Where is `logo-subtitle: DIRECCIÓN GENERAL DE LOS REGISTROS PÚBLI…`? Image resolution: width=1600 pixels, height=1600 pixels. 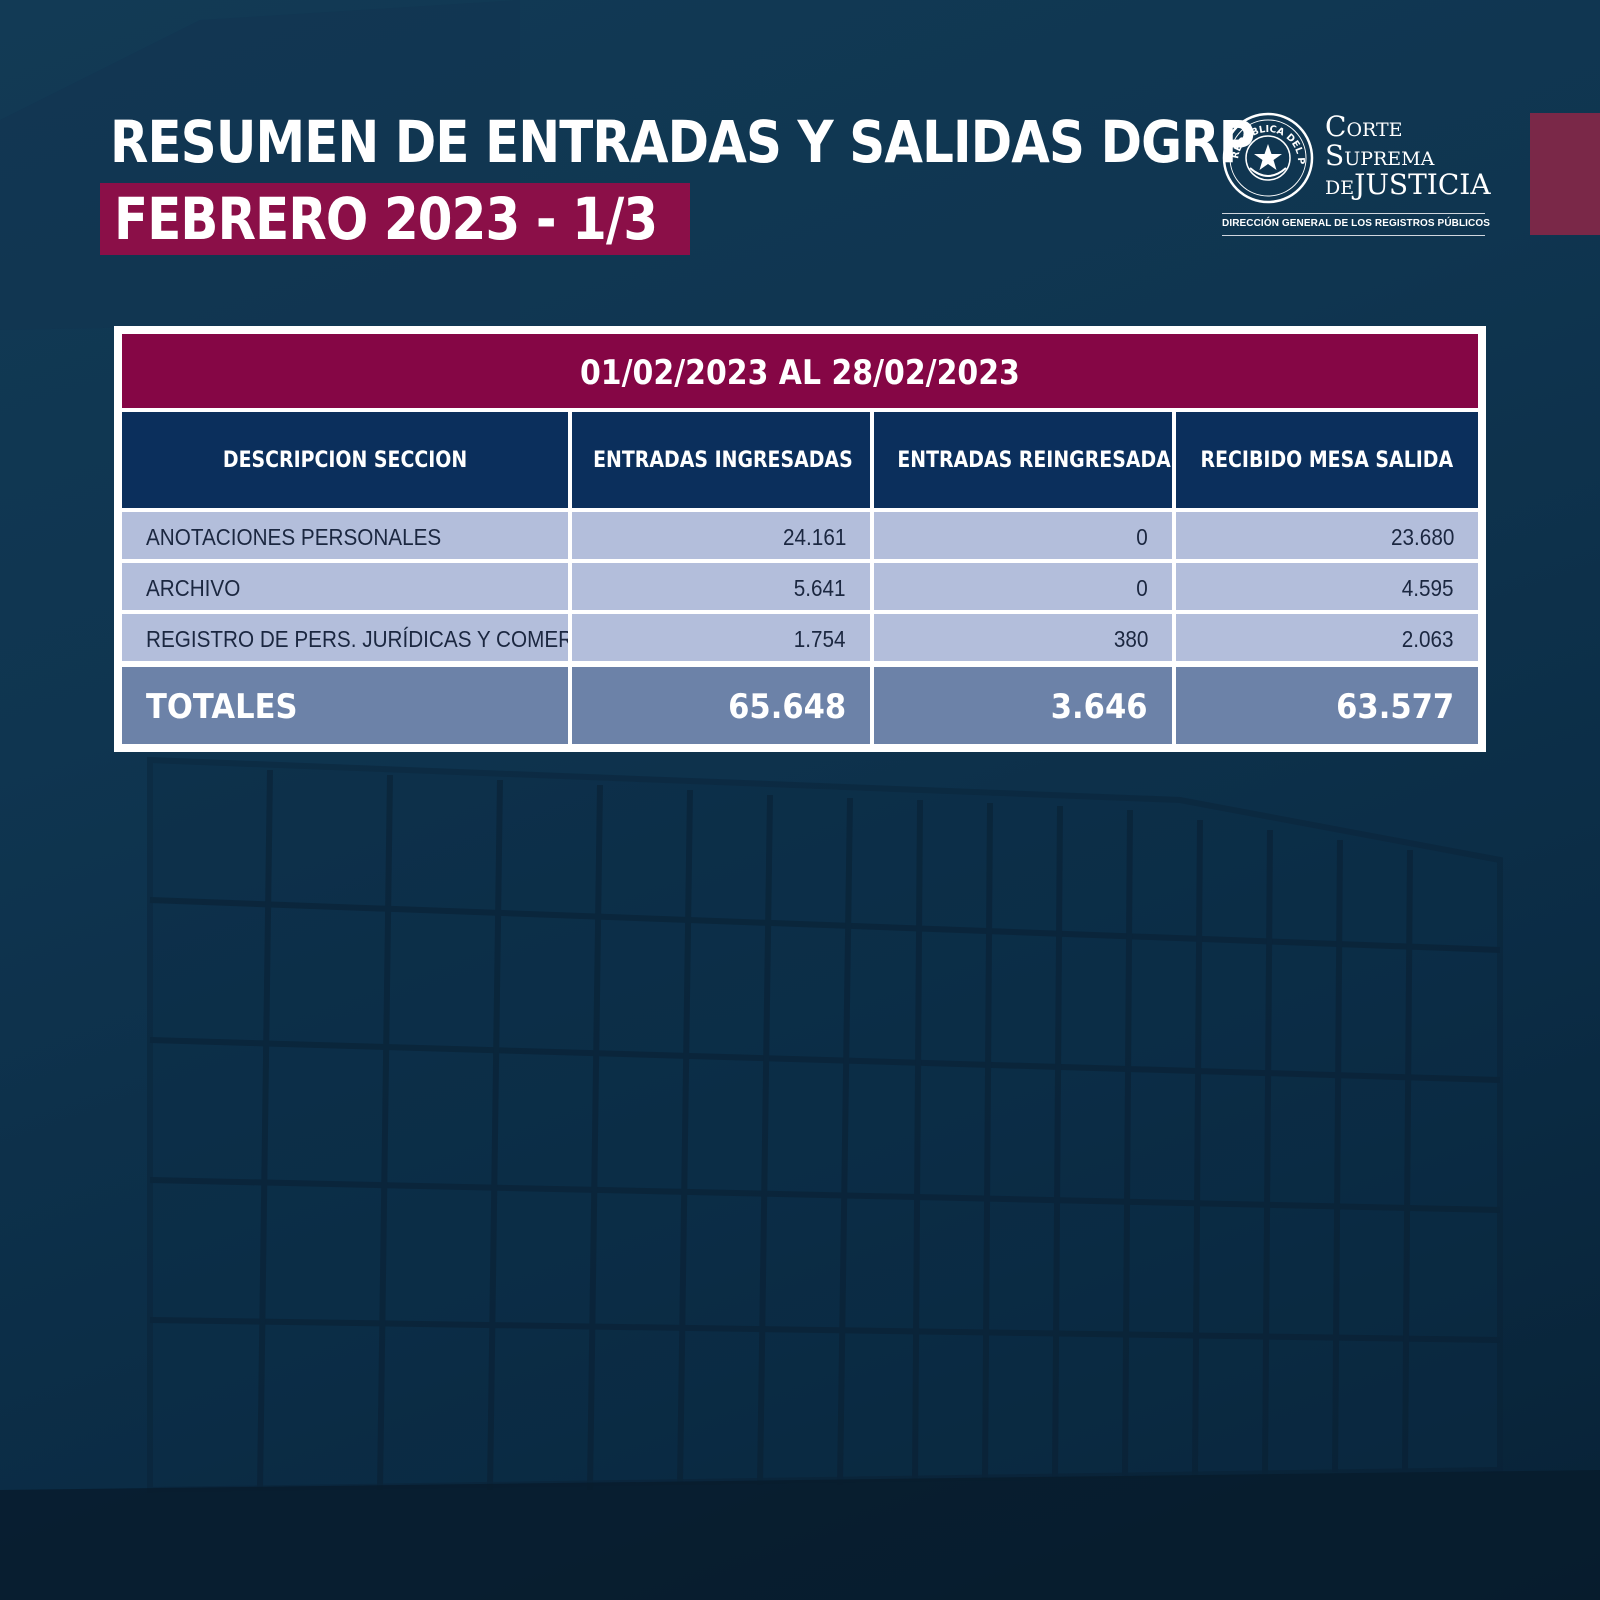
logo-subtitle: DIRECCIÓN GENERAL DE LOS REGISTROS PÚBLI… is located at coordinates (1356, 223).